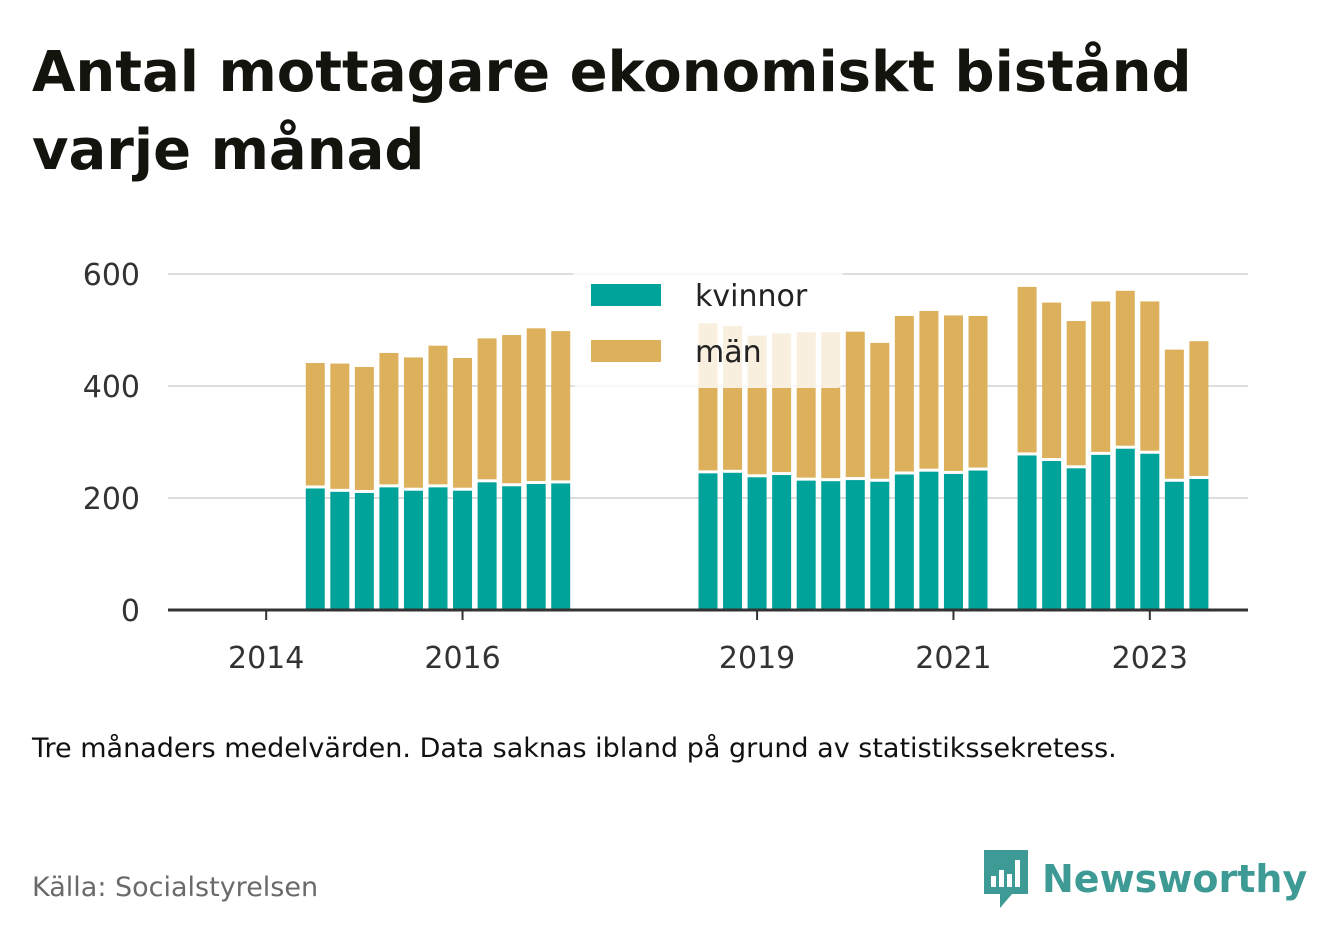 This screenshot has height=939, width=1322. What do you see at coordinates (462, 658) in the screenshot?
I see `x-tick-label: 2016` at bounding box center [462, 658].